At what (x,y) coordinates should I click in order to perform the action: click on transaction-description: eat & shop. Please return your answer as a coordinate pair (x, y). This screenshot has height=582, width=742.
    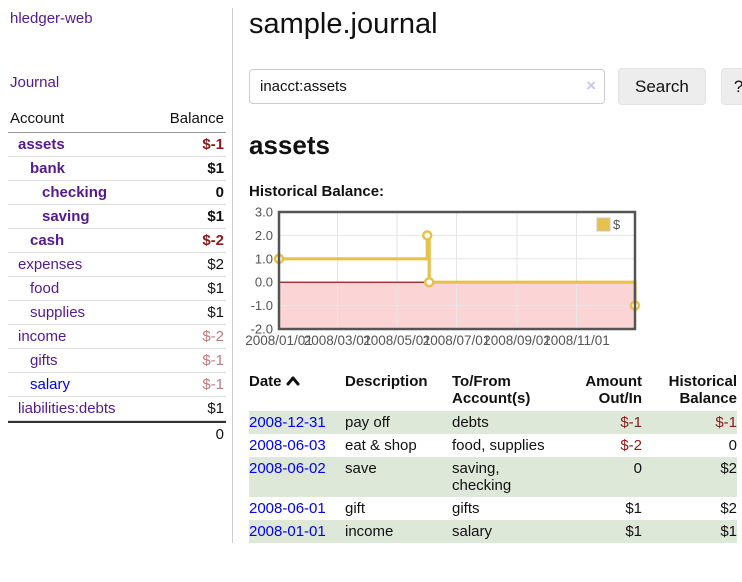
    Looking at the image, I should click on (381, 445).